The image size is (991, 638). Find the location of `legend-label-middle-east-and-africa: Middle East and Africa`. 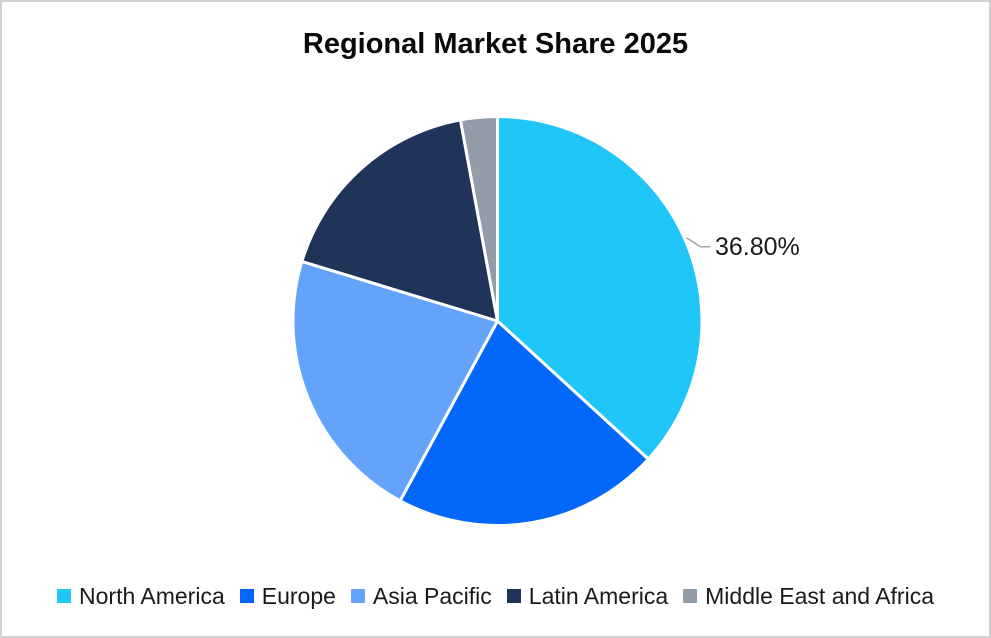

legend-label-middle-east-and-africa: Middle East and Africa is located at coordinates (819, 595).